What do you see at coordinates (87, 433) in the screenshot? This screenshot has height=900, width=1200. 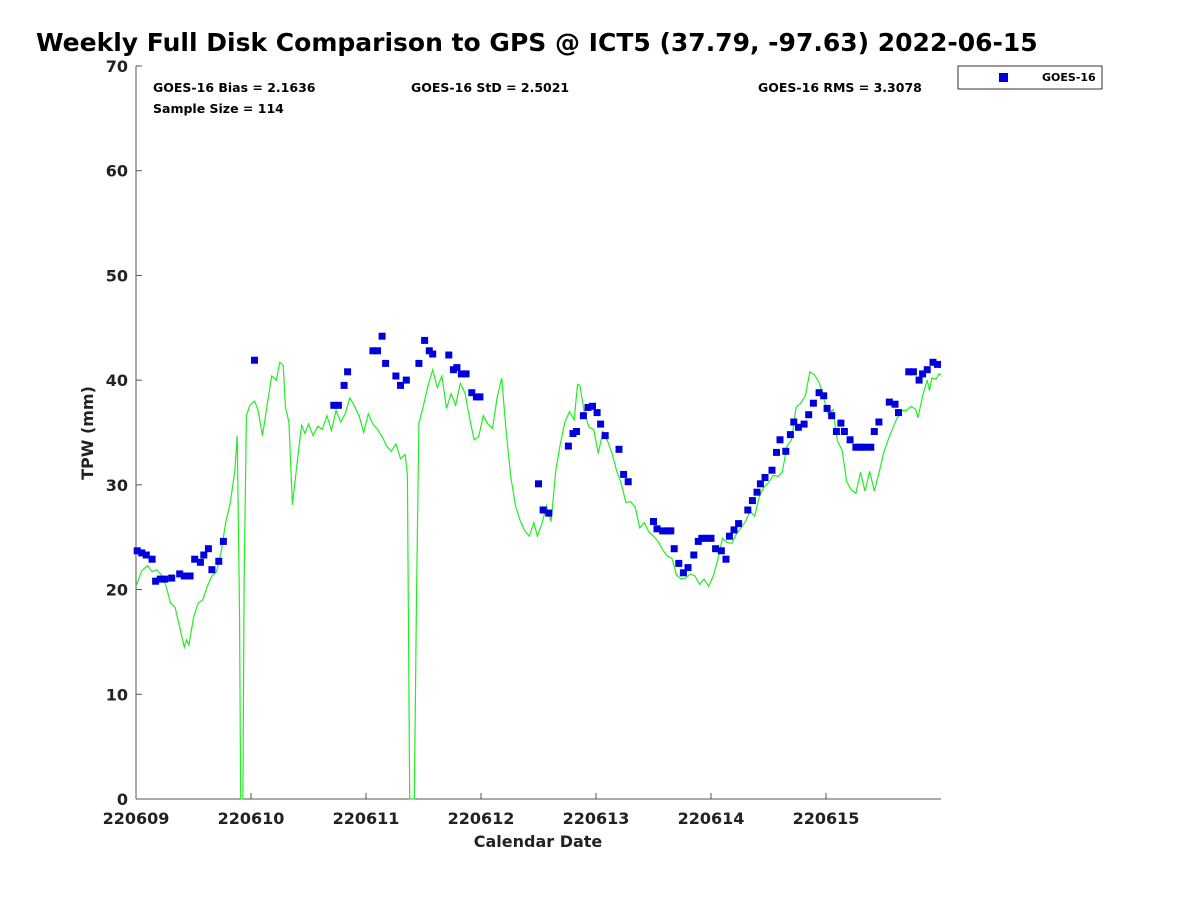 I see `y-axis-label: TPW (mm)` at bounding box center [87, 433].